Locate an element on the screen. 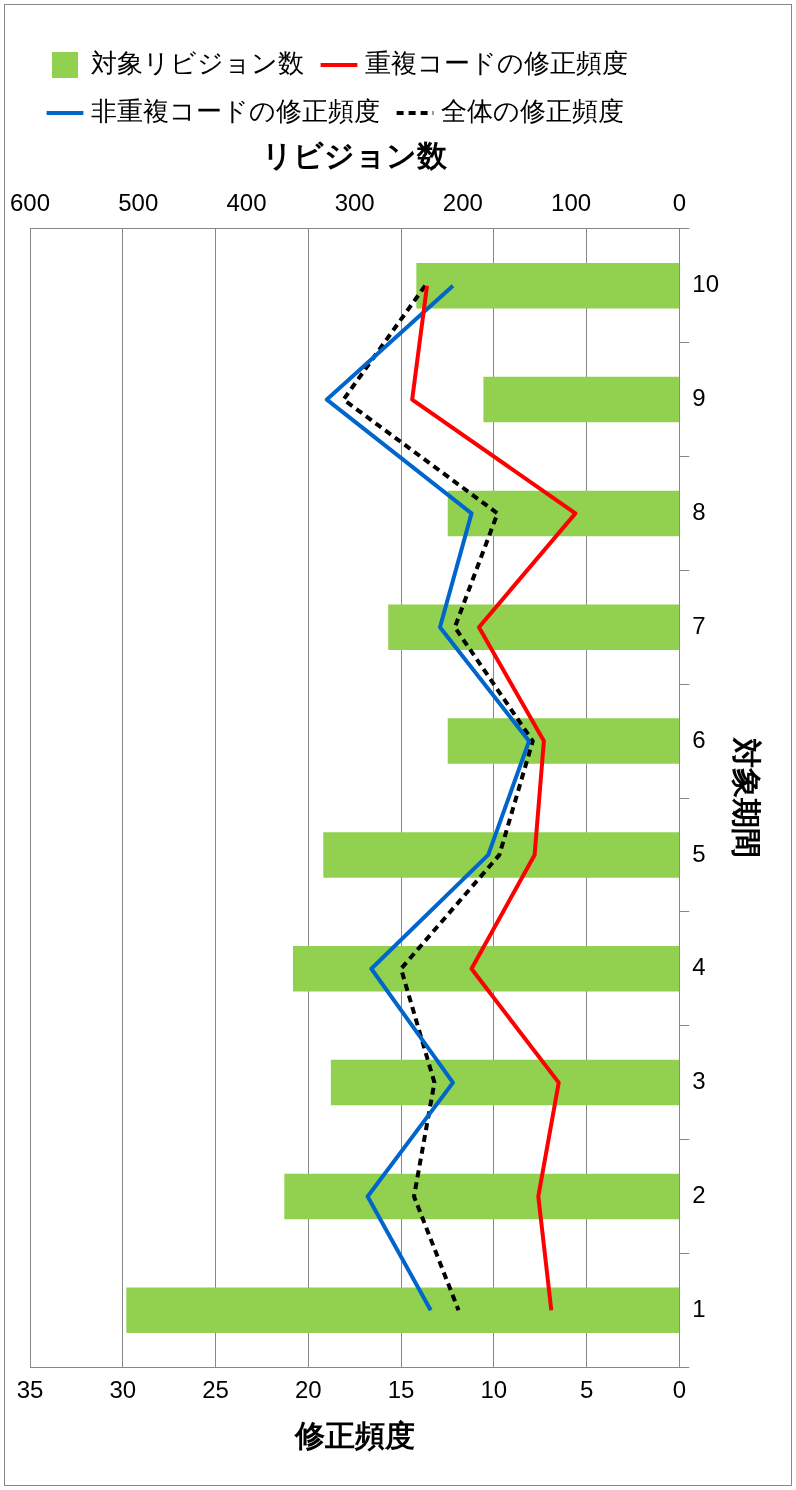  legend-label: 対象リビジョン数 is located at coordinates (197, 63).